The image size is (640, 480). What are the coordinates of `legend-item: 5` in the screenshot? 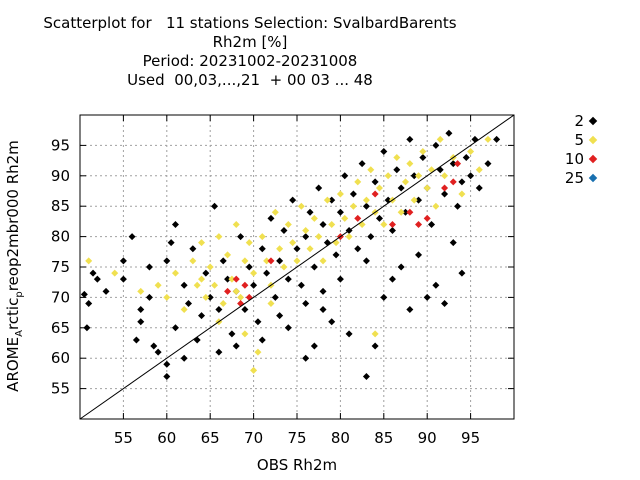 It's located at (568, 140).